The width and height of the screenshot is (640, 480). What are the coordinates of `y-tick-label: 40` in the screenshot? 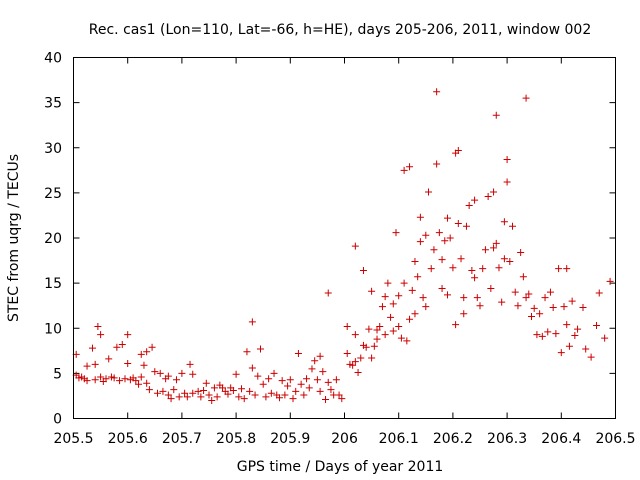 It's located at (53, 59).